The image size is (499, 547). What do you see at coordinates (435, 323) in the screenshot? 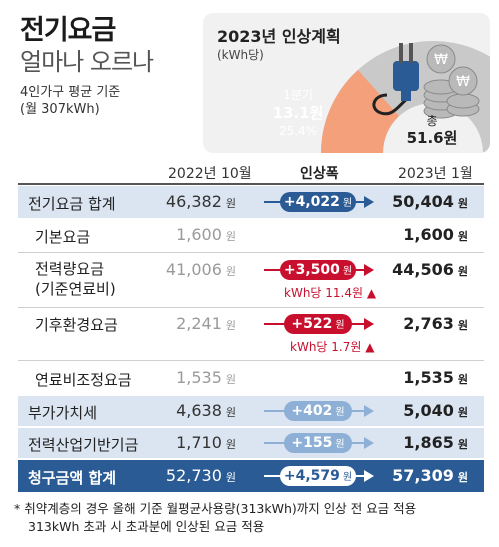
I see `value-after: 2,763 원` at bounding box center [435, 323].